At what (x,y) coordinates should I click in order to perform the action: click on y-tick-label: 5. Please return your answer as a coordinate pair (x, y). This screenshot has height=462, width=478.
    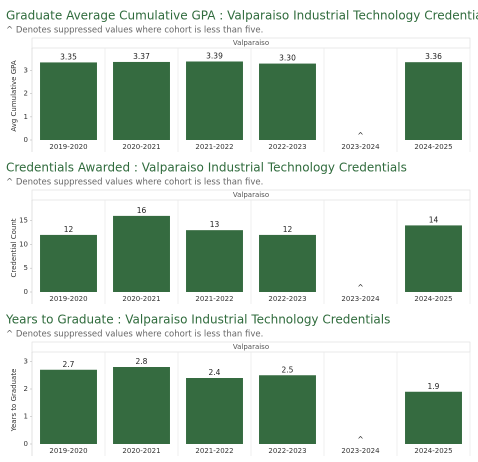
    Looking at the image, I should click on (26, 268).